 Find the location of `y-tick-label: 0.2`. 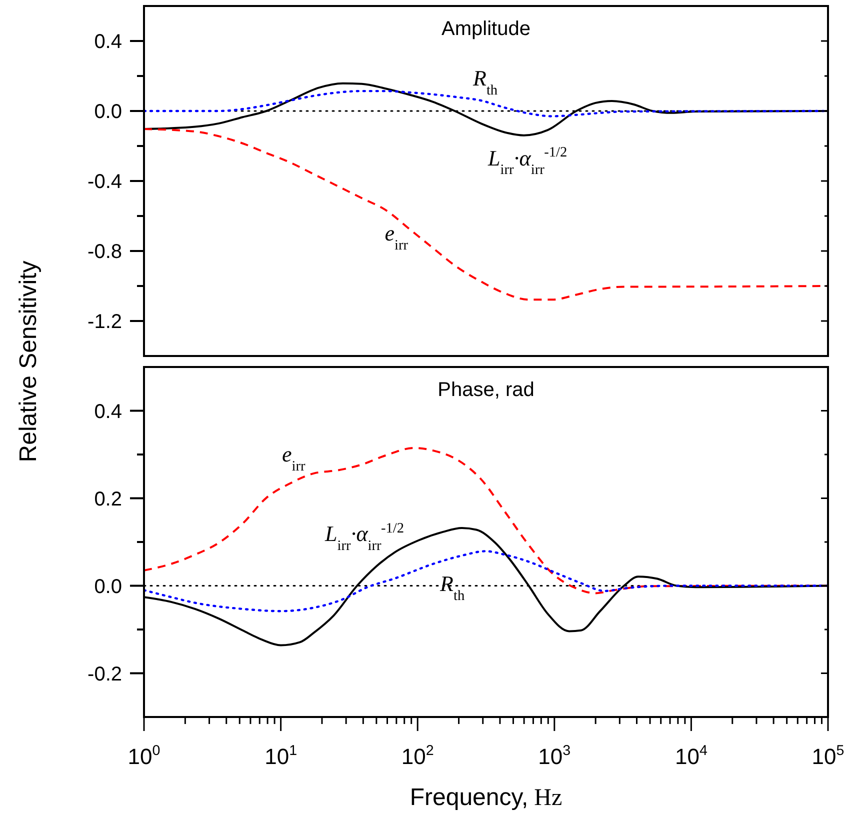

y-tick-label: 0.2 is located at coordinates (108, 499).